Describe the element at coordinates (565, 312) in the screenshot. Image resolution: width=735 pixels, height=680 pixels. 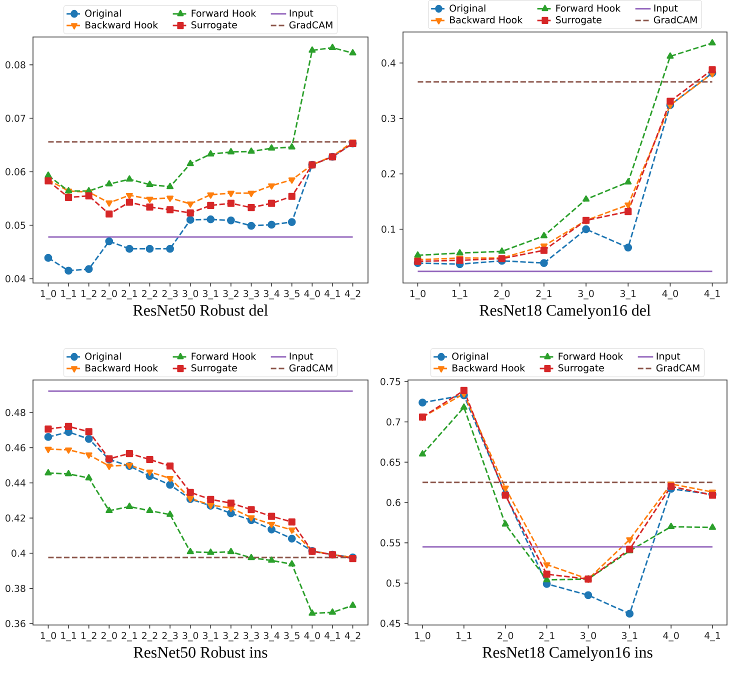
I see `text: ResNet18 Camelyon16 del` at that location.